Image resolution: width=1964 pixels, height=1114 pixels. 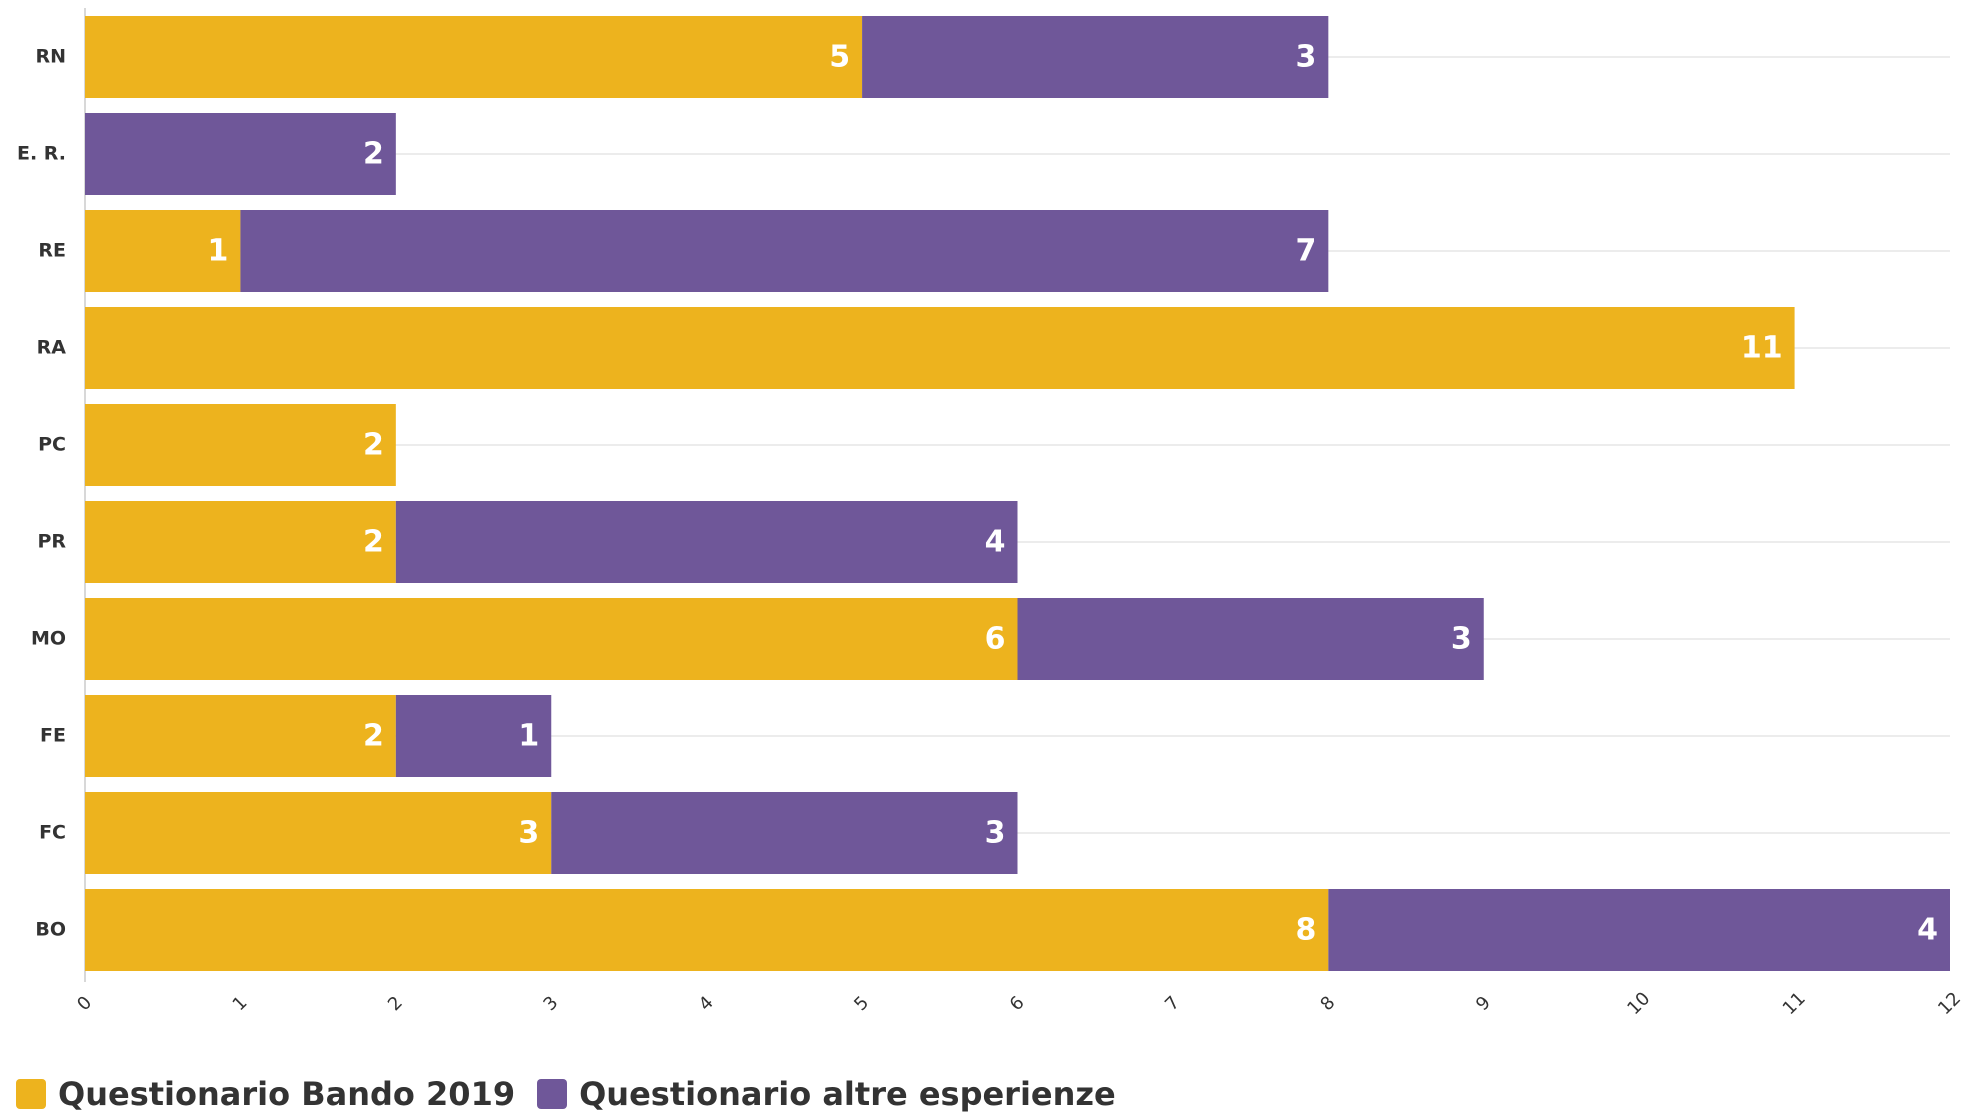 I want to click on data-label: 6, so click(x=995, y=639).